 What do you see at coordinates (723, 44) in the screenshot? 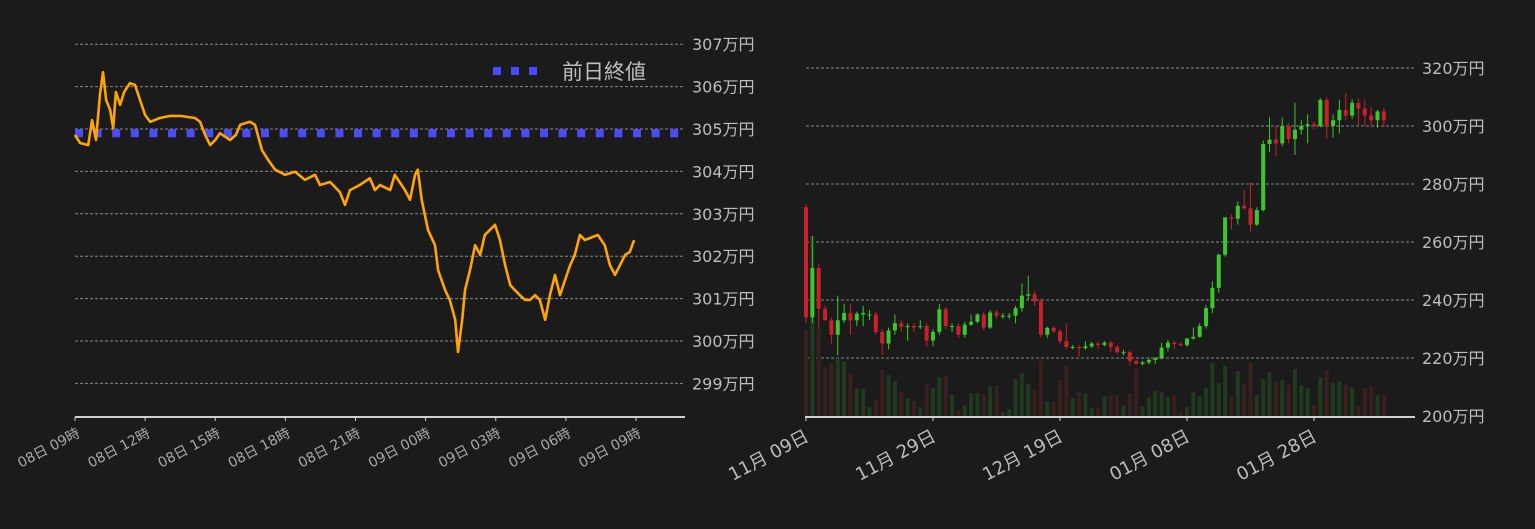
I see `y-tick-label: 307万円` at bounding box center [723, 44].